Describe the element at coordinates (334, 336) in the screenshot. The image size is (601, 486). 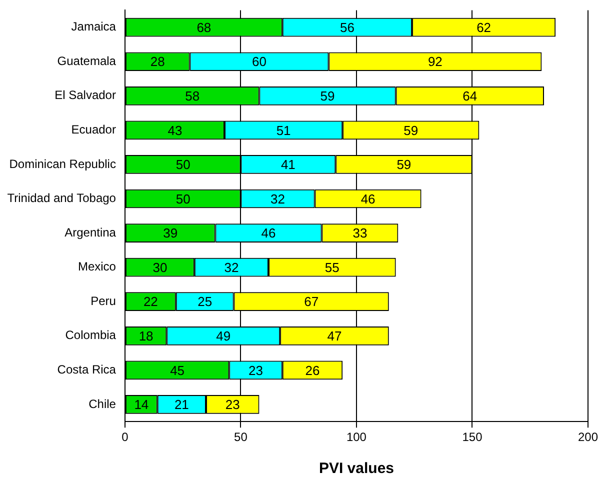
I see `data-label: 47` at that location.